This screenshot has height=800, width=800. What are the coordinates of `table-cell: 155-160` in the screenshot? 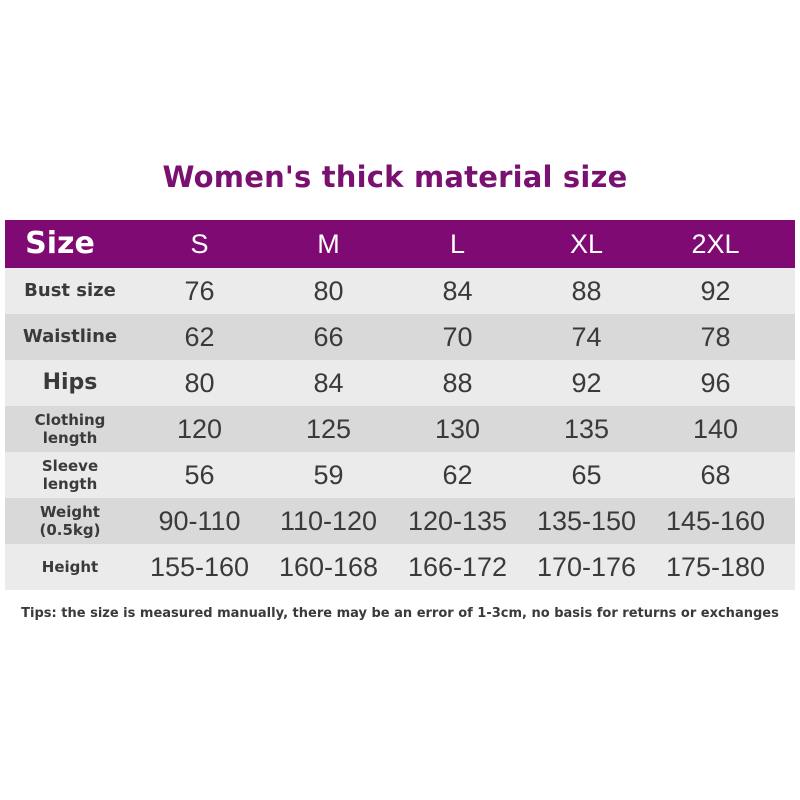 It's located at (199, 566).